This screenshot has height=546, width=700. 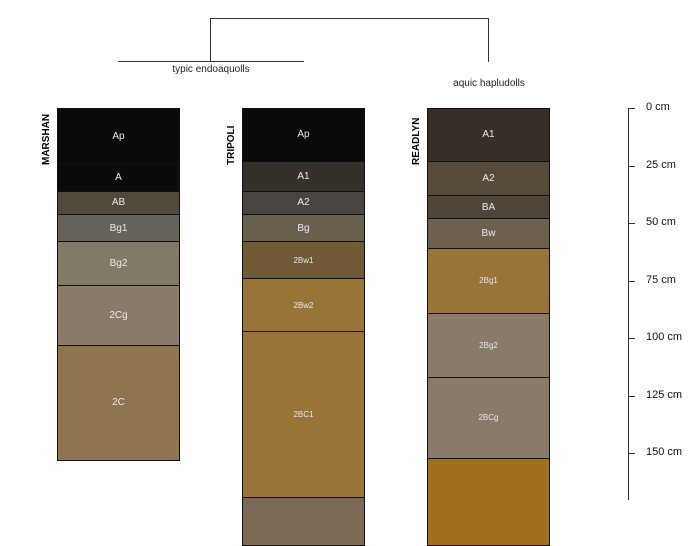 What do you see at coordinates (416, 141) in the screenshot?
I see `profile-name: READLYN` at bounding box center [416, 141].